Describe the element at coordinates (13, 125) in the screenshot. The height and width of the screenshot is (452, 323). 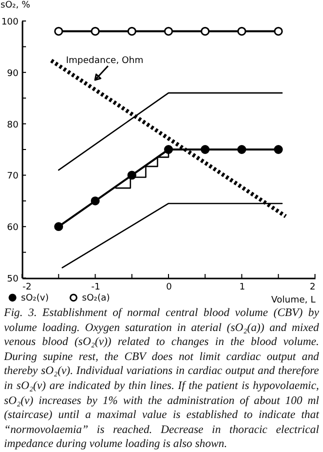
I see `y-tick-label: 80` at that location.